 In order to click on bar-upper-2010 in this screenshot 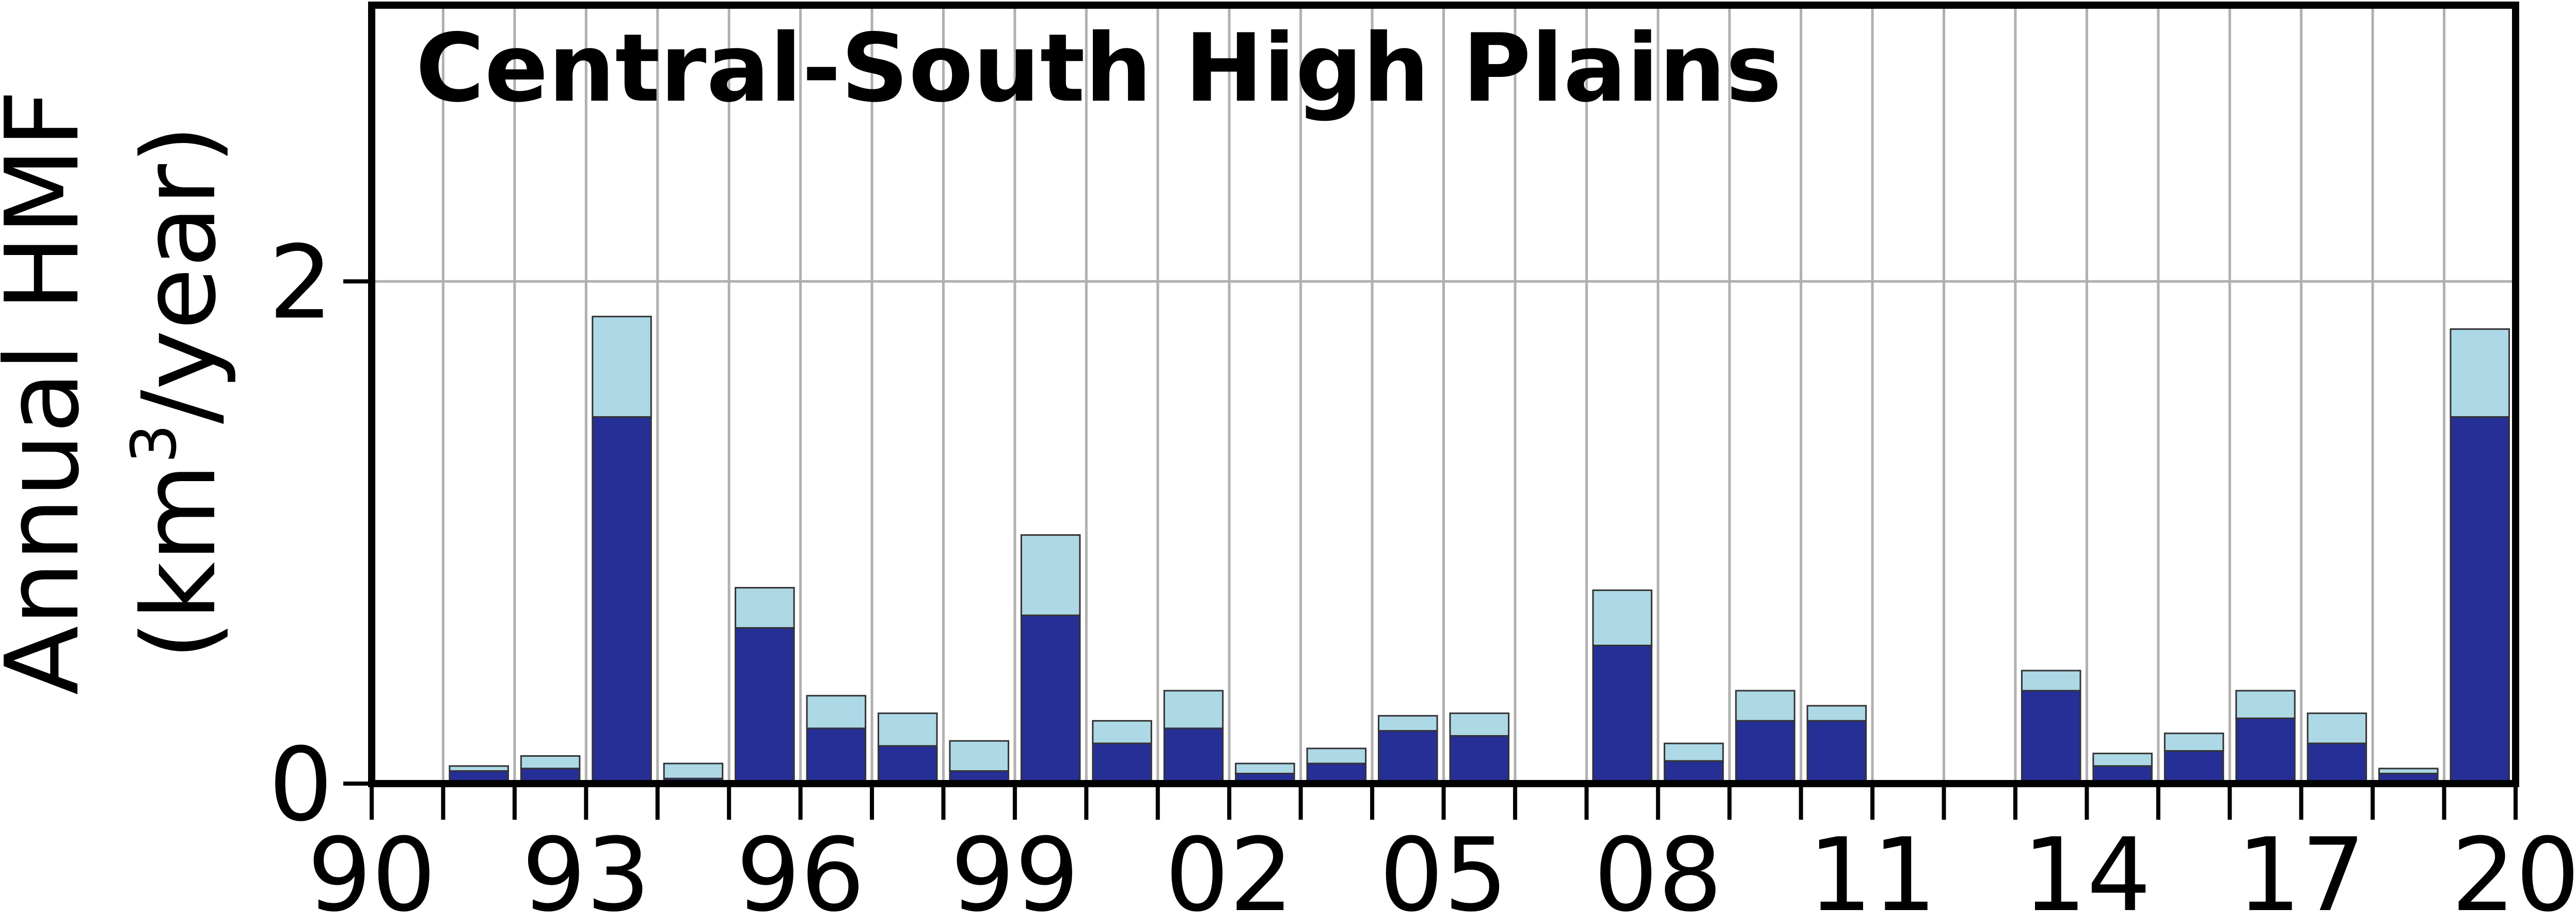, I will do `click(1836, 713)`.